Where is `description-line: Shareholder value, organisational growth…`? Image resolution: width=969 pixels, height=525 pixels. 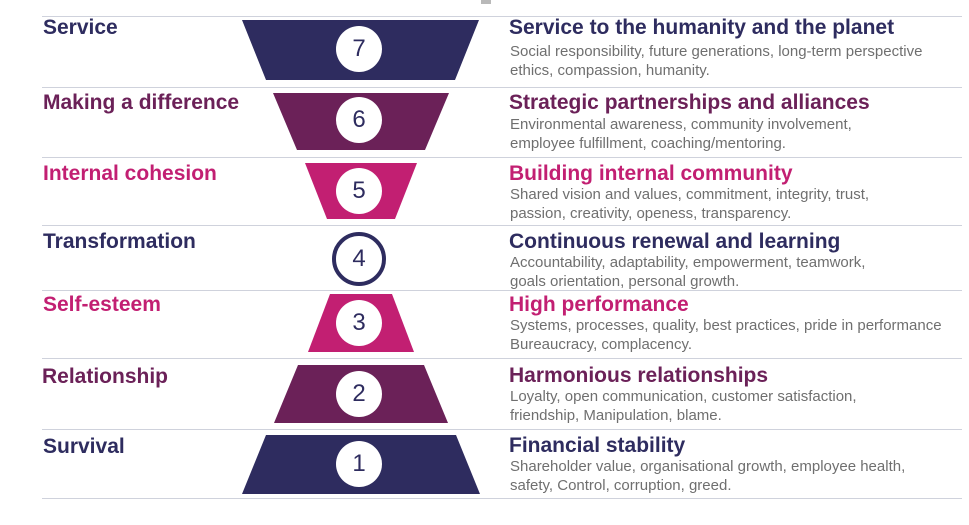
description-line: Shareholder value, organisational growth… is located at coordinates (708, 466).